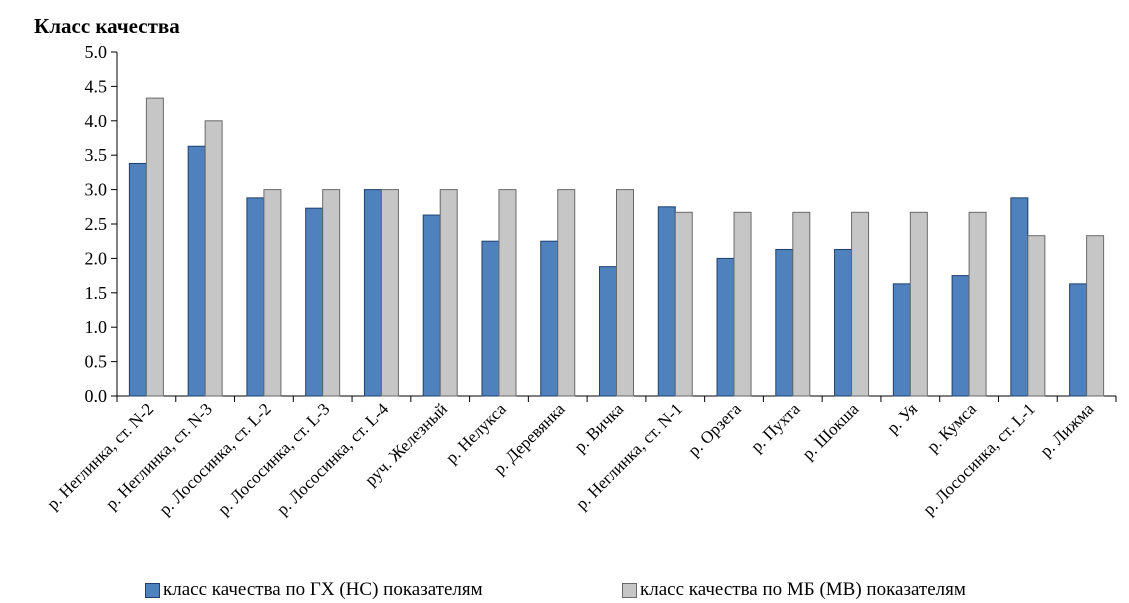 Image resolution: width=1129 pixels, height=603 pixels. I want to click on y-tick-label: 5.0, so click(96, 52).